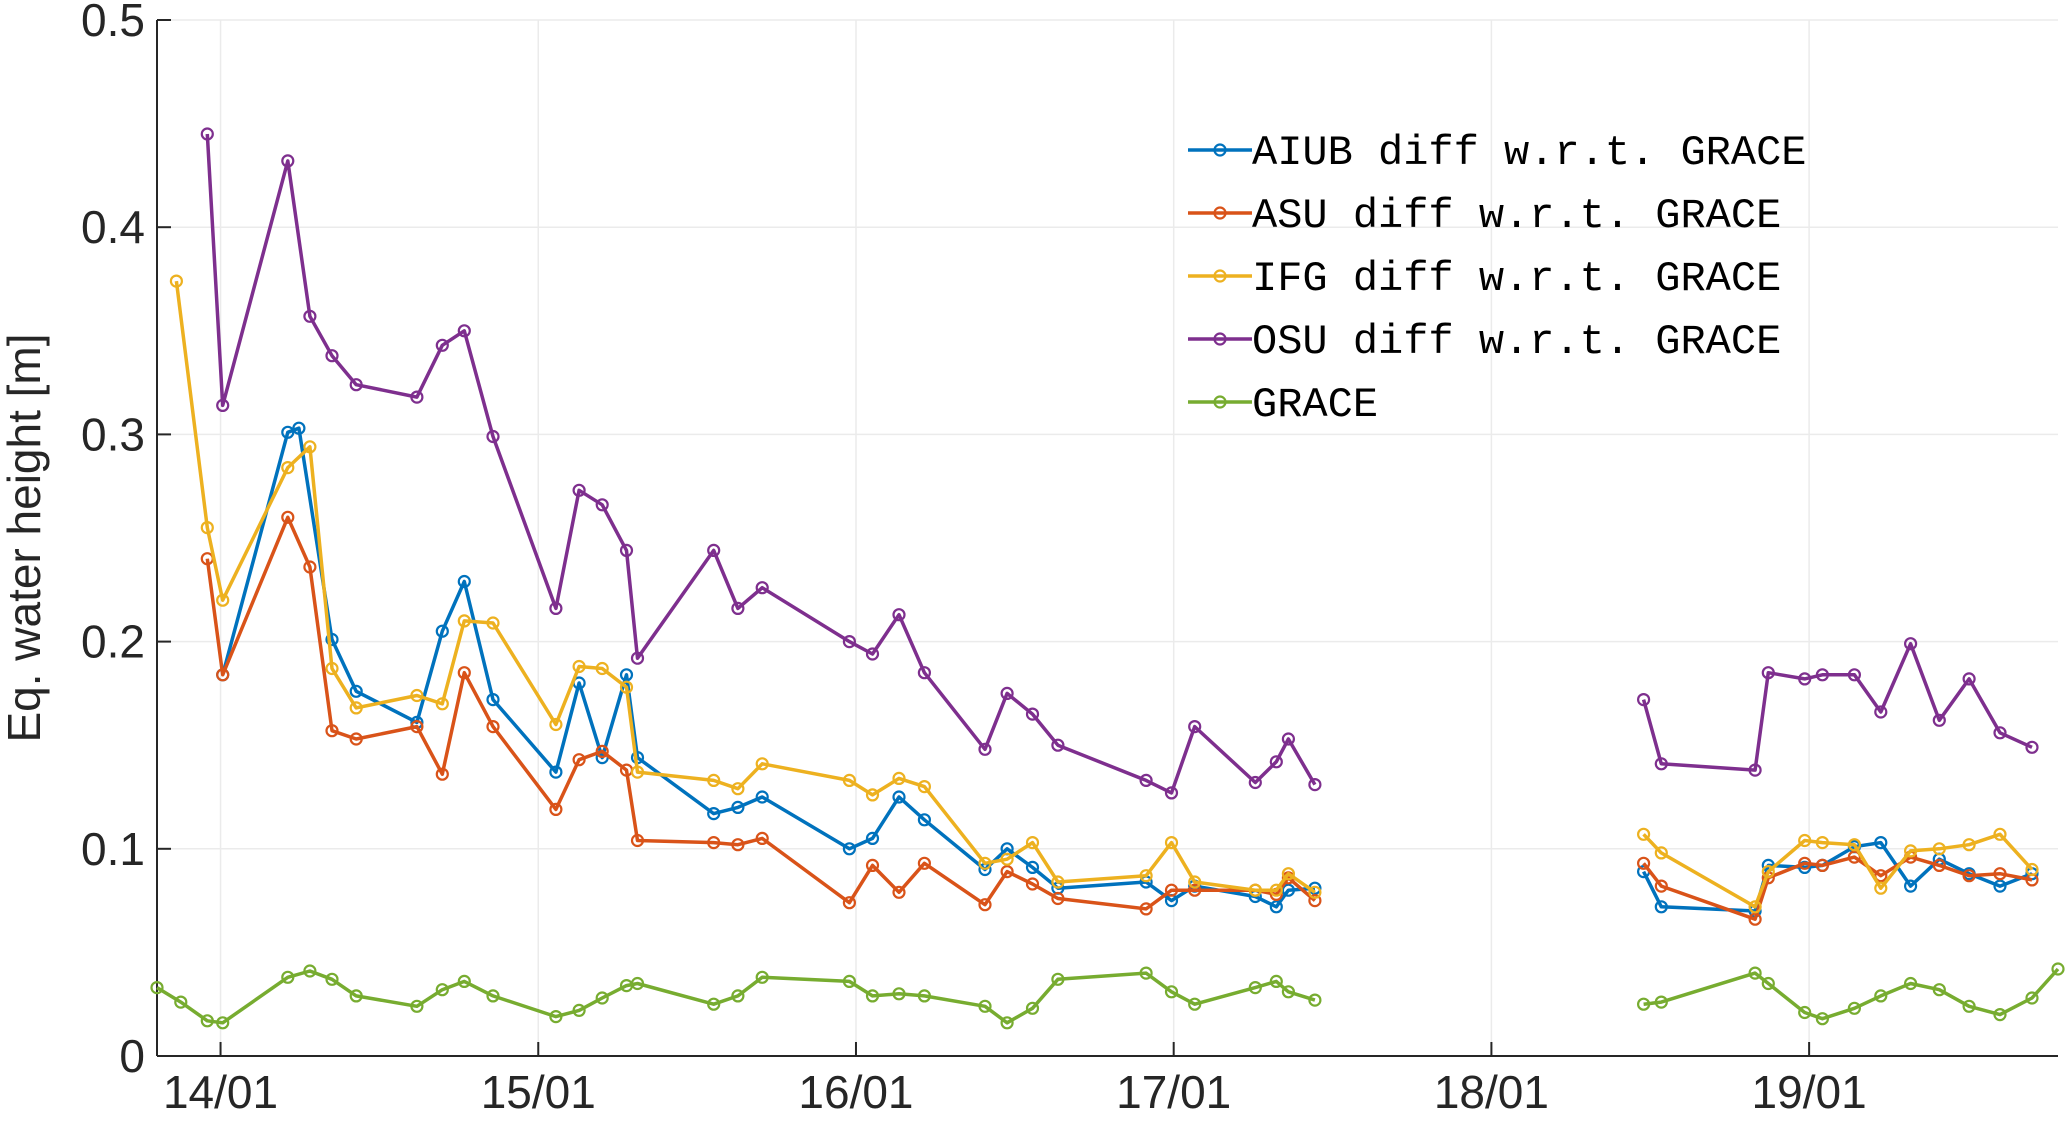  What do you see at coordinates (1315, 405) in the screenshot?
I see `legend-label: GRACE` at bounding box center [1315, 405].